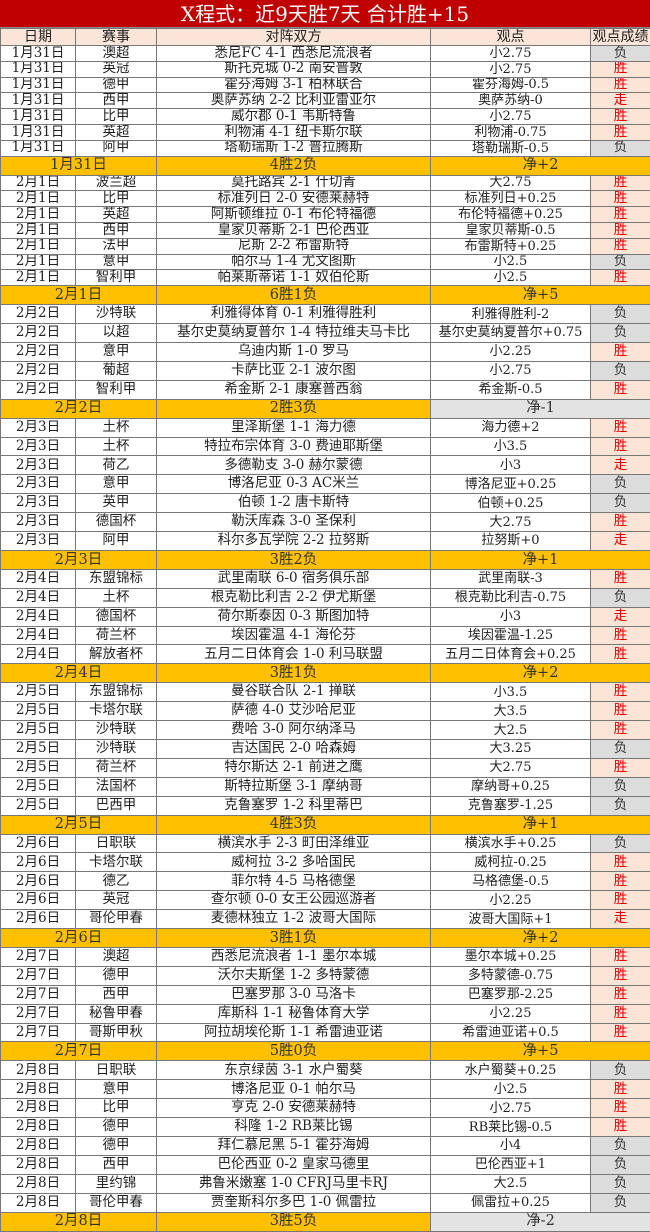 The height and width of the screenshot is (1232, 650). I want to click on pick-cell: 大2.75, so click(511, 767).